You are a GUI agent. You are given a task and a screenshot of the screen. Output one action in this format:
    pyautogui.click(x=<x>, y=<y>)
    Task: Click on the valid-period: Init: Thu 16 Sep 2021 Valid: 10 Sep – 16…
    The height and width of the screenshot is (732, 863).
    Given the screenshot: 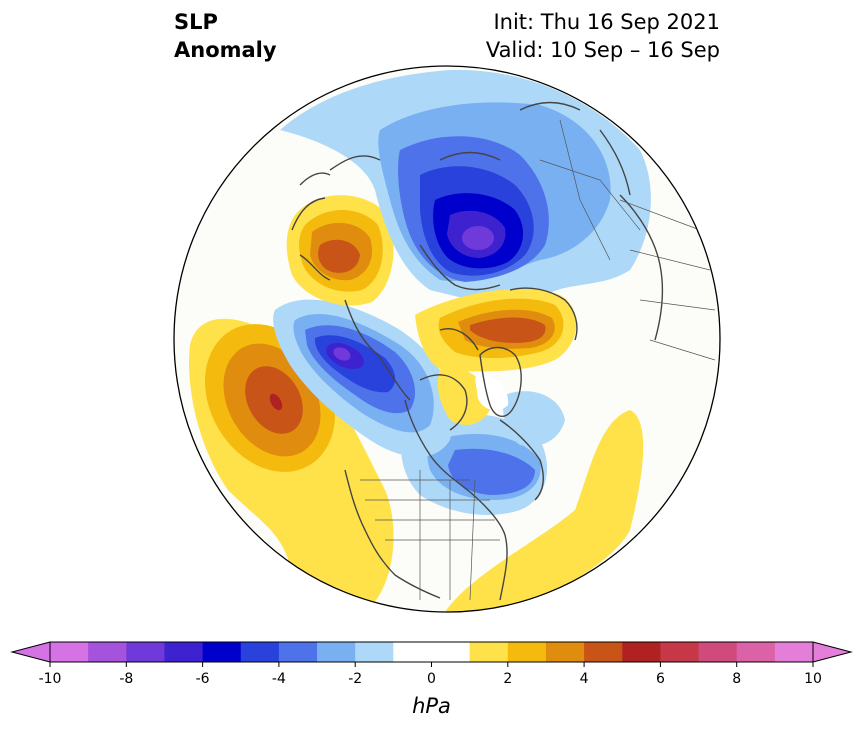 What is the action you would take?
    pyautogui.click(x=603, y=36)
    